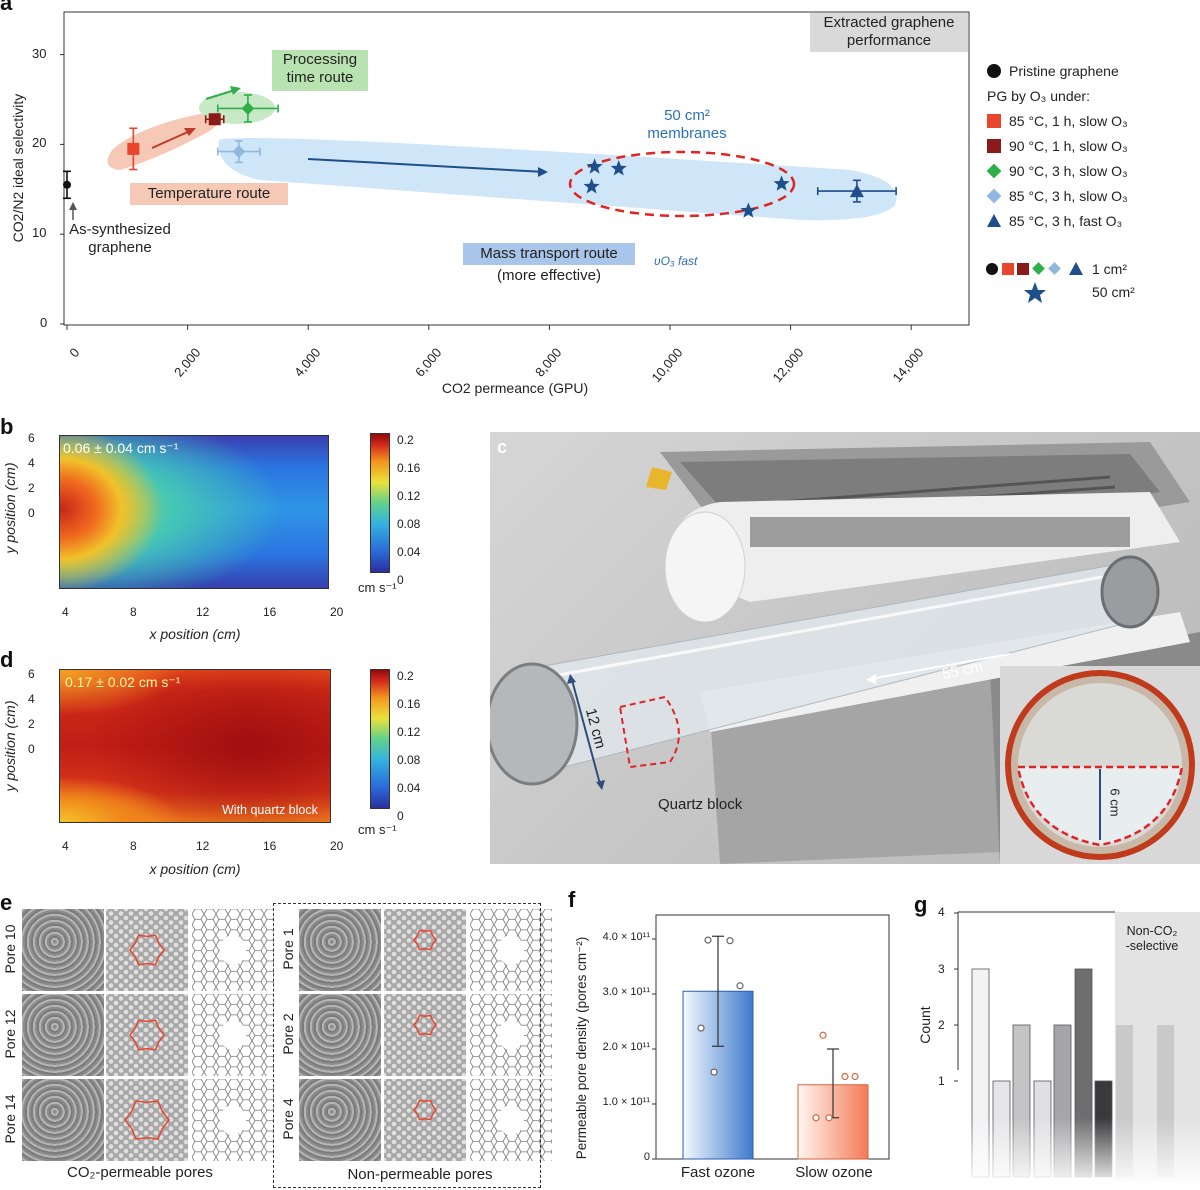  I want to click on xt-d-0: 4, so click(65, 846).